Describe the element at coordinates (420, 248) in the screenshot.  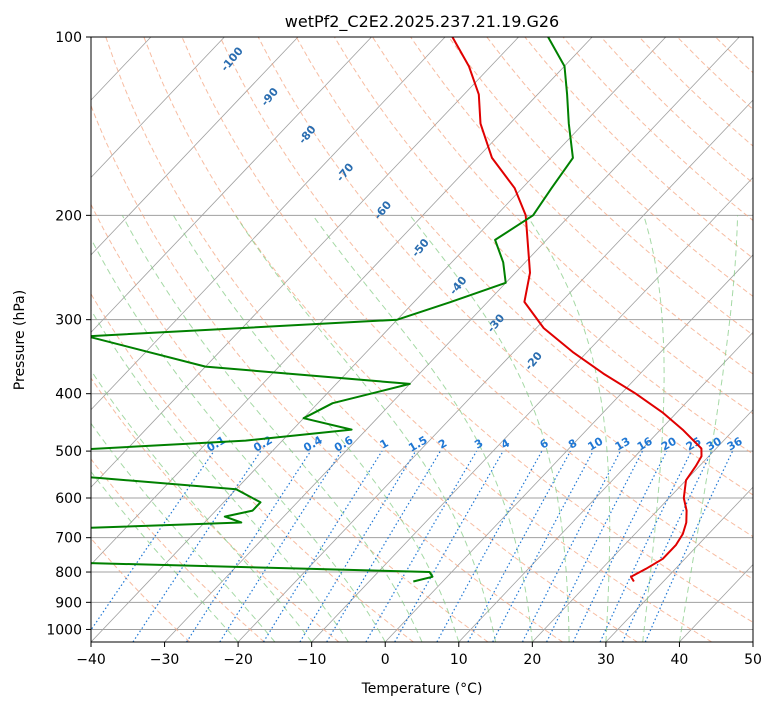
I see `dry-adiabat-label: -50` at that location.